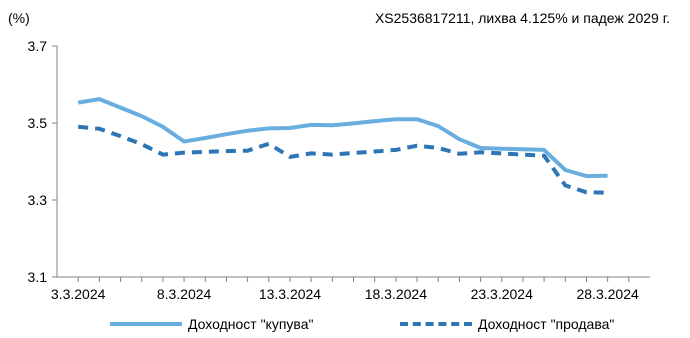 Image resolution: width=690 pixels, height=338 pixels. I want to click on legend-item-bid: Доходност "купува", so click(211, 324).